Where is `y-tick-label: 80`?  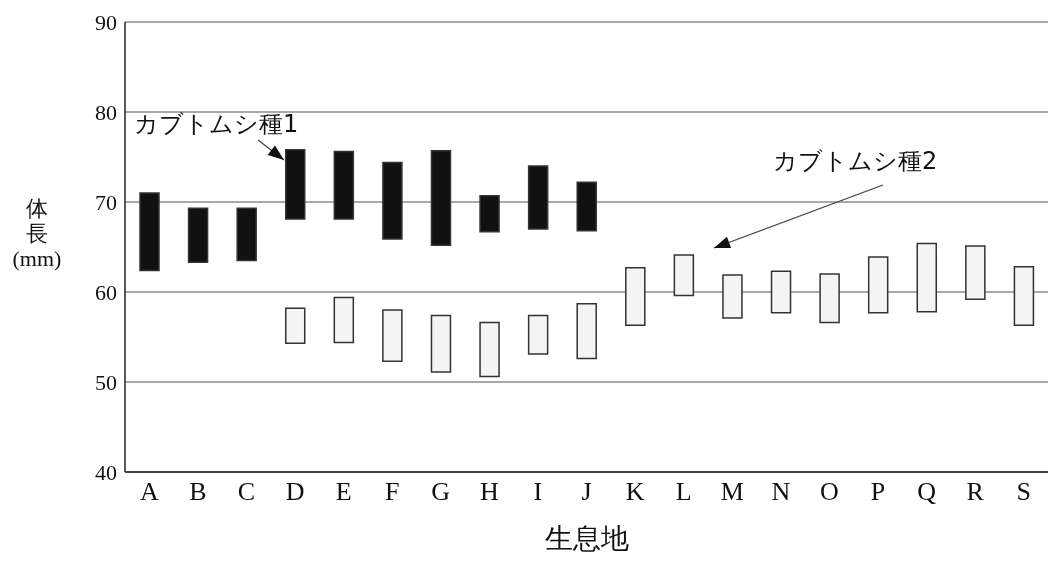
y-tick-label: 80 is located at coordinates (106, 112).